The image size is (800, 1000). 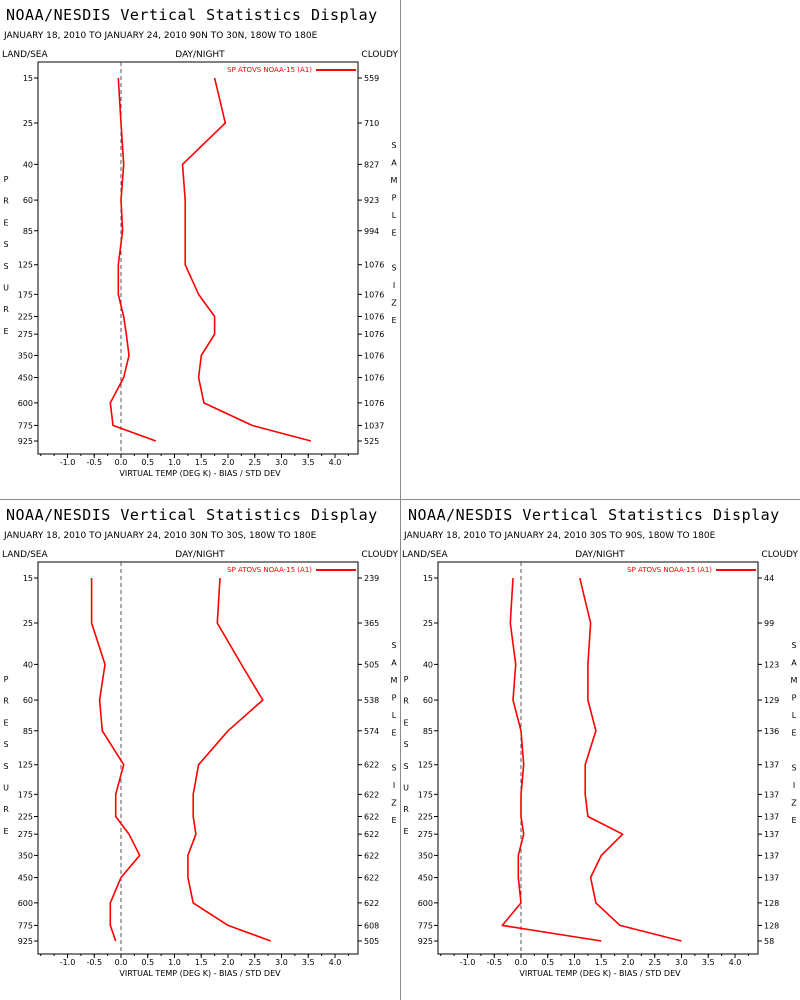 I want to click on x-tick-label: -0.5, so click(x=494, y=962).